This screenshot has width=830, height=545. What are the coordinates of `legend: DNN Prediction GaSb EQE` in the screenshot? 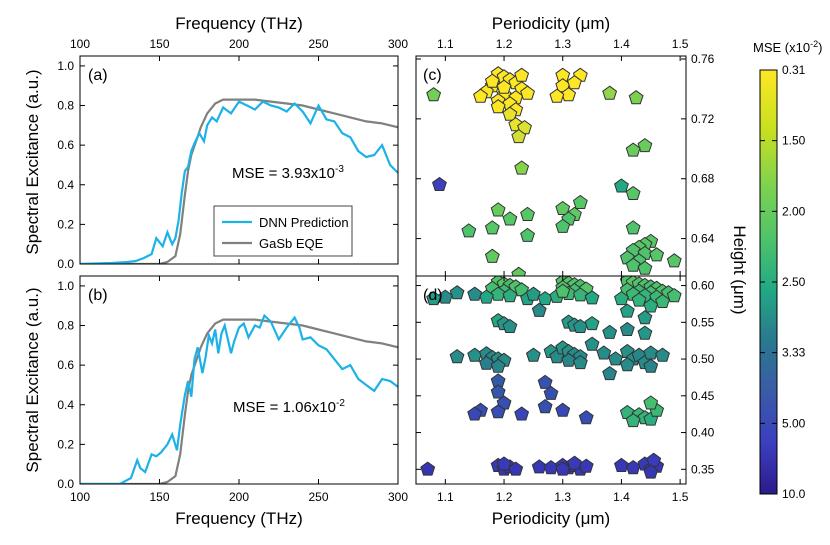 It's located at (283, 231).